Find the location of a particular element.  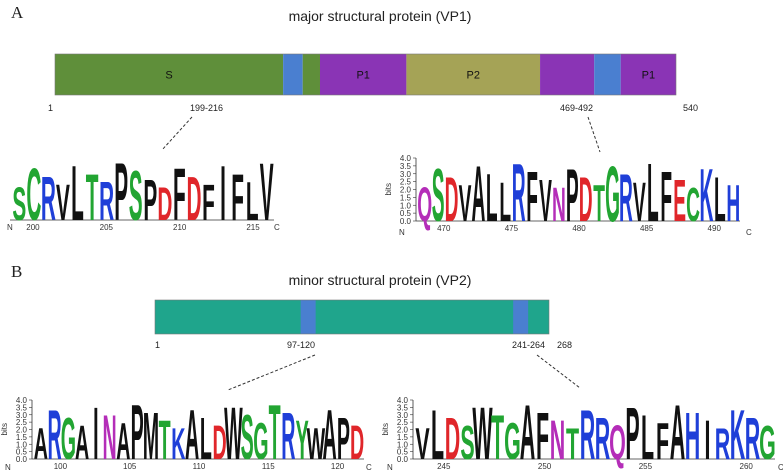

logo-a1-n-label: N is located at coordinates (10, 227).